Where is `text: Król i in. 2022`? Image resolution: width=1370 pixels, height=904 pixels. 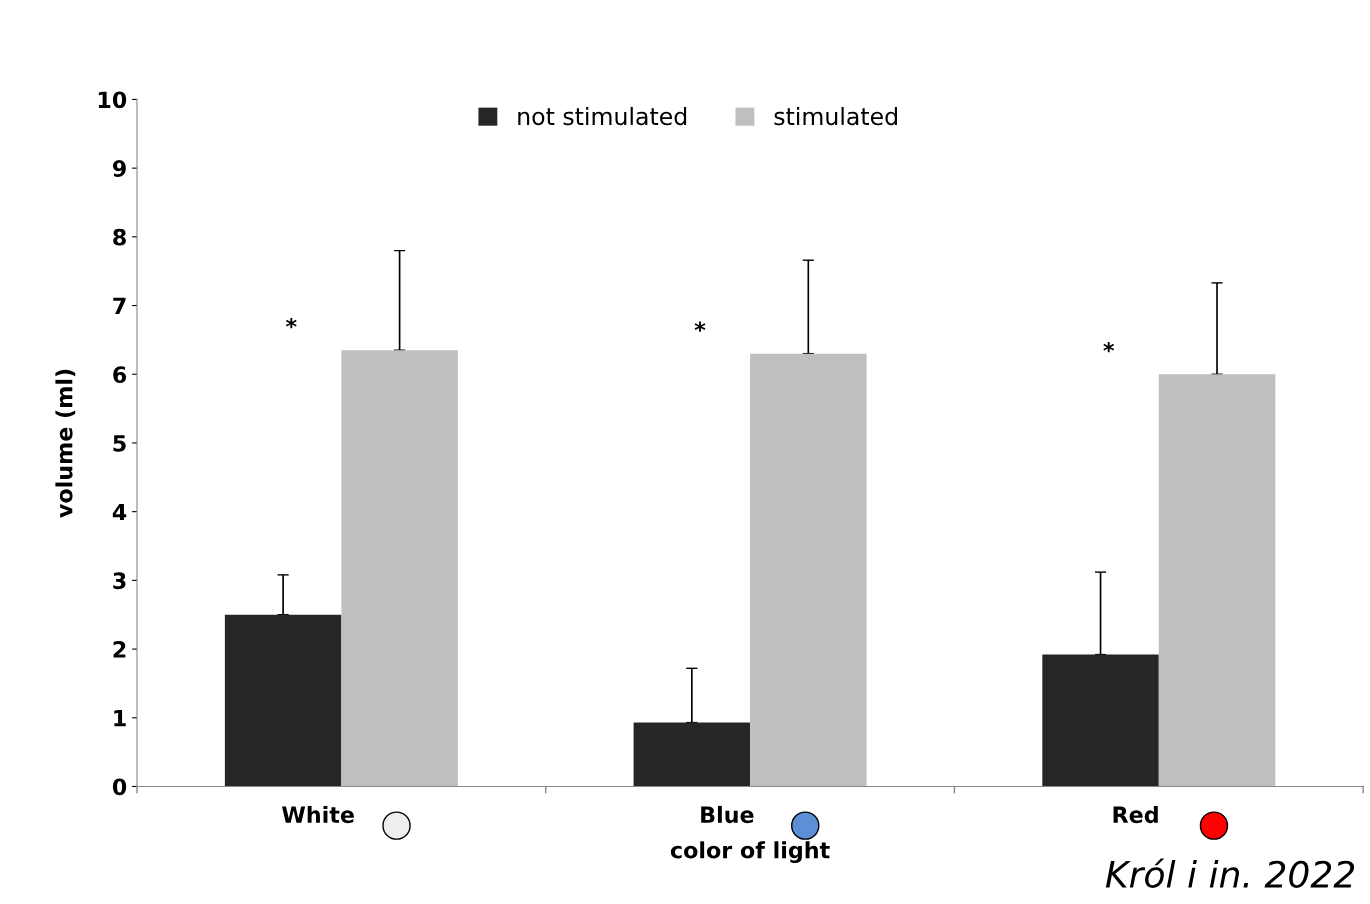
text: Król i in. 2022 is located at coordinates (1230, 873).